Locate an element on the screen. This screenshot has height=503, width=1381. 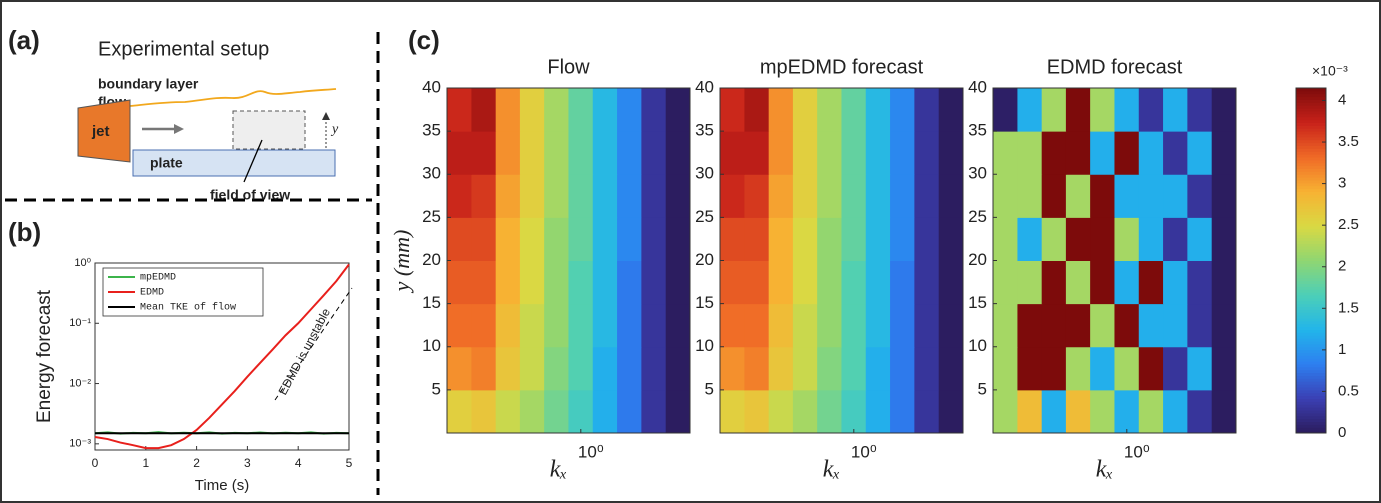
x-tick-label: 4 is located at coordinates (298, 463).